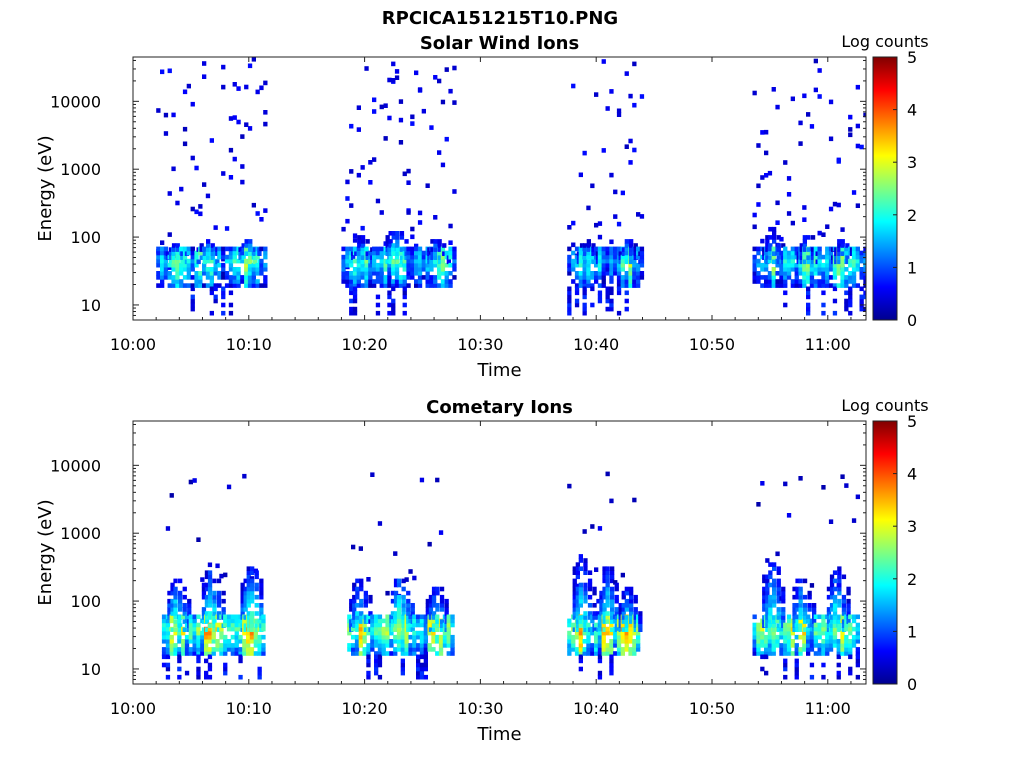  I want to click on x-tick-label: 10:40, so click(596, 344).